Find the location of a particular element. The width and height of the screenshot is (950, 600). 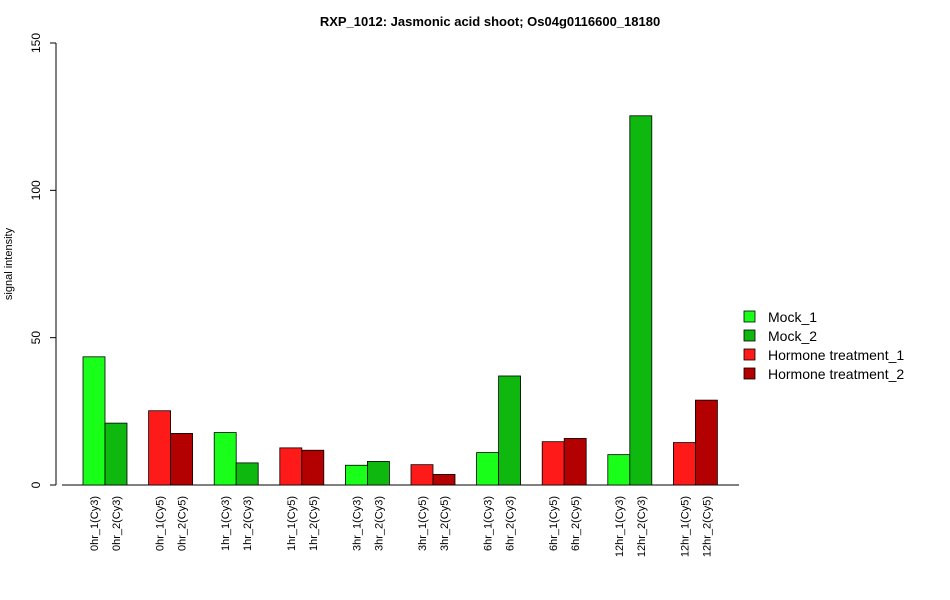

legend-item: Hormone treatment_2 is located at coordinates (823, 374).